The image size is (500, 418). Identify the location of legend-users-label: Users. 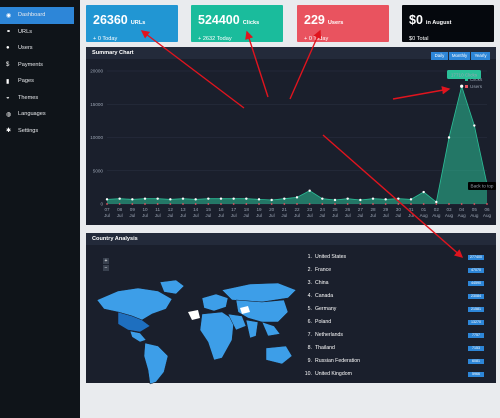
(476, 86).